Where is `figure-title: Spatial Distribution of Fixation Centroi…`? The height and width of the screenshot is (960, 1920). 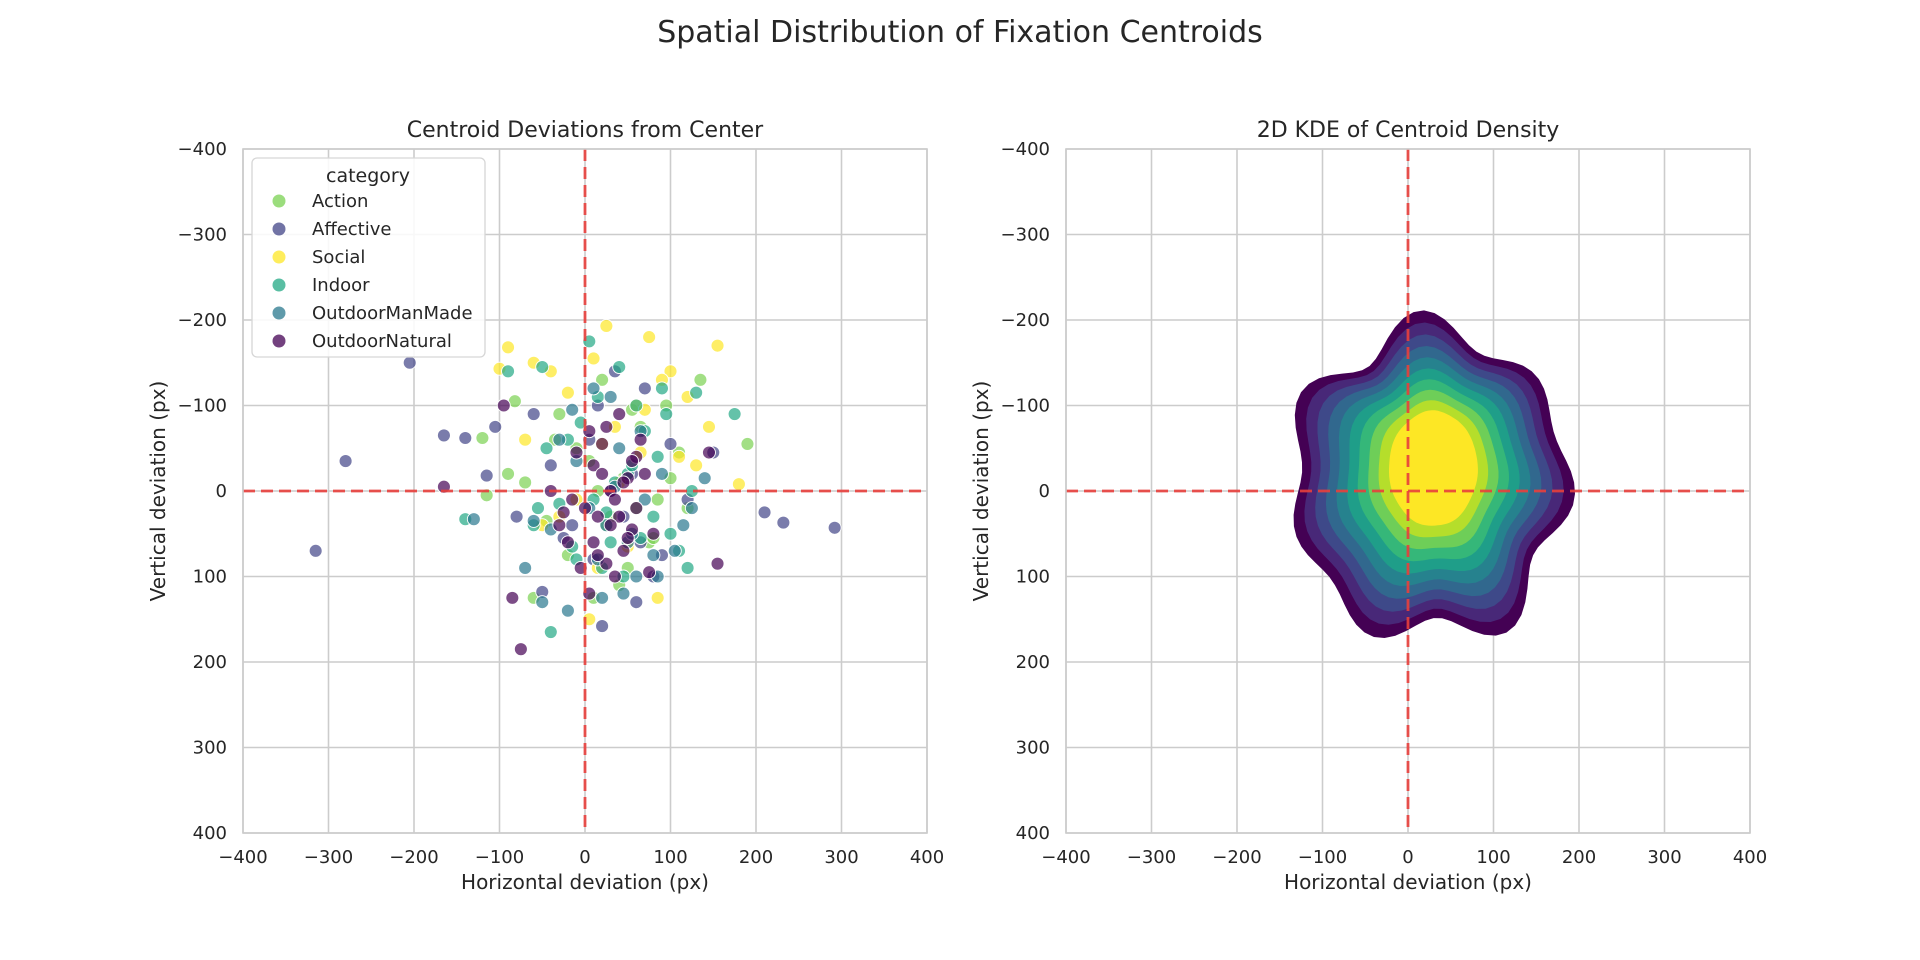
figure-title: Spatial Distribution of Fixation Centroi… is located at coordinates (960, 32).